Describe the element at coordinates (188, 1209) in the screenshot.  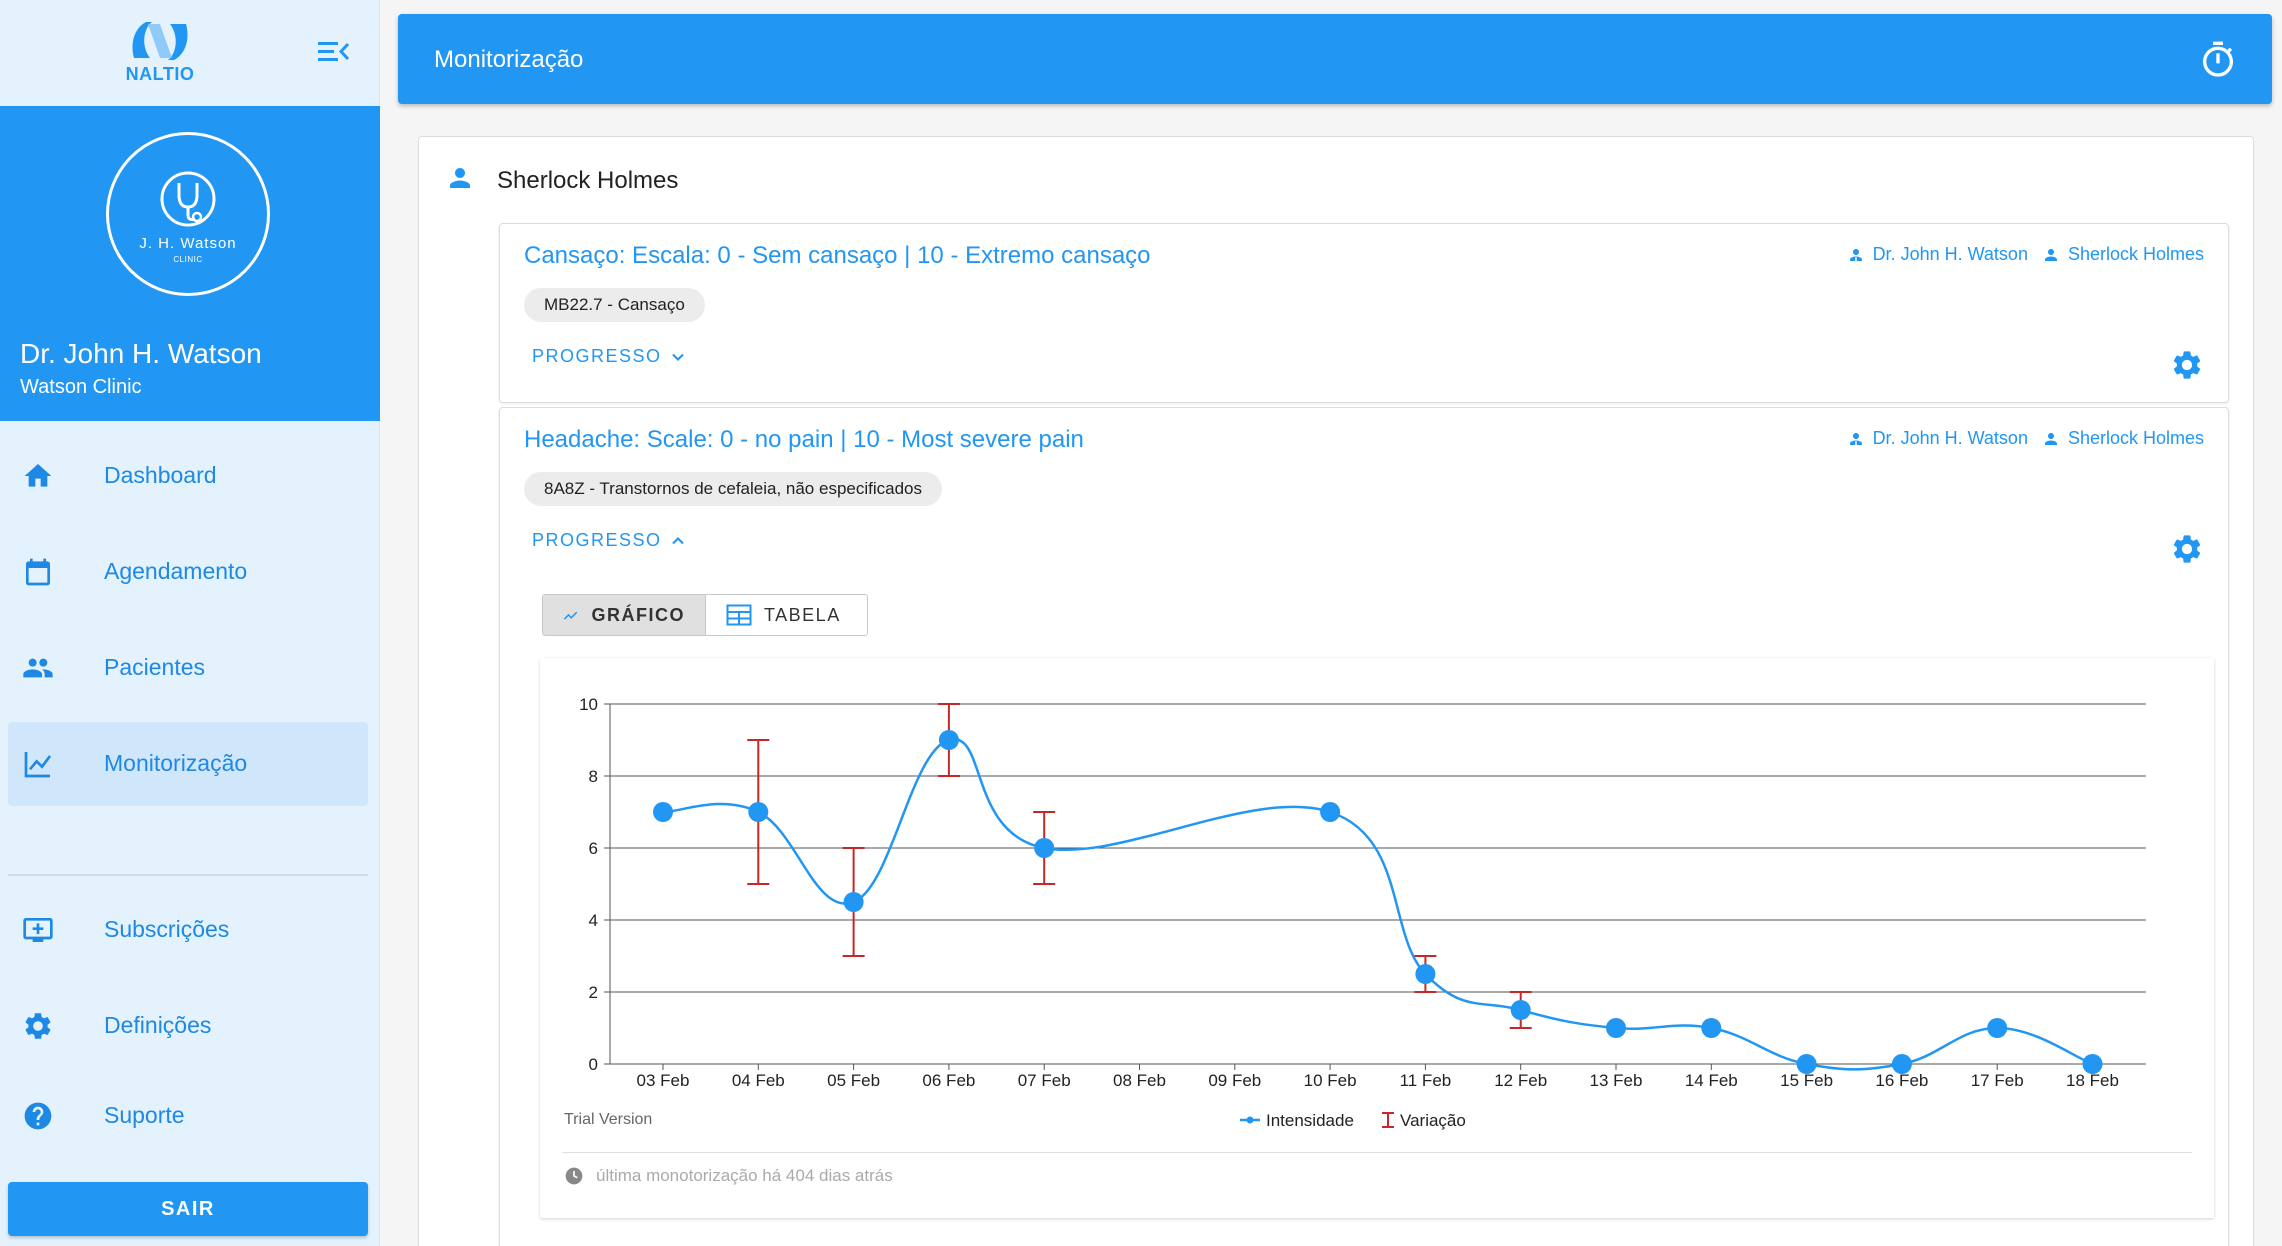
I see `logout-button: SAIR` at that location.